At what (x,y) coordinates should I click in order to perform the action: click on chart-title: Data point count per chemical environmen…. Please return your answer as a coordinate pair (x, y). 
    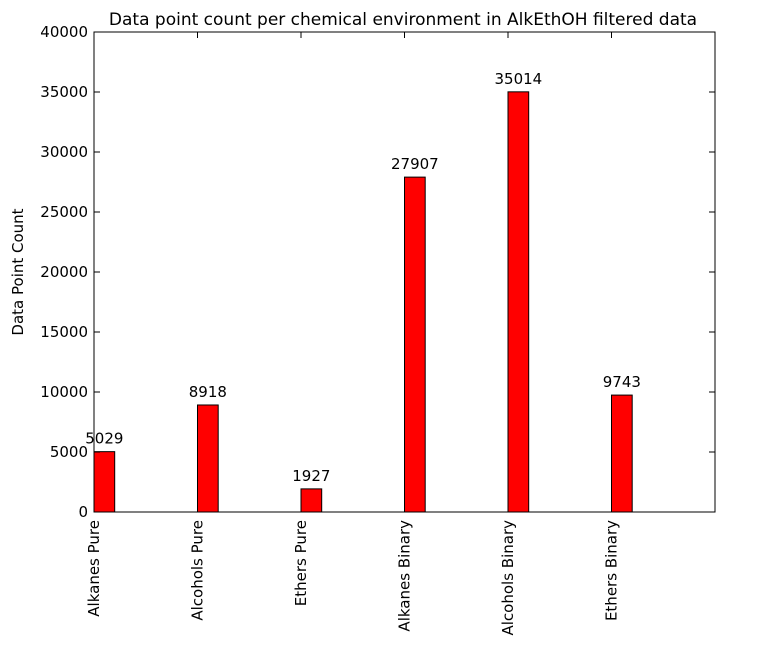
    Looking at the image, I should click on (403, 20).